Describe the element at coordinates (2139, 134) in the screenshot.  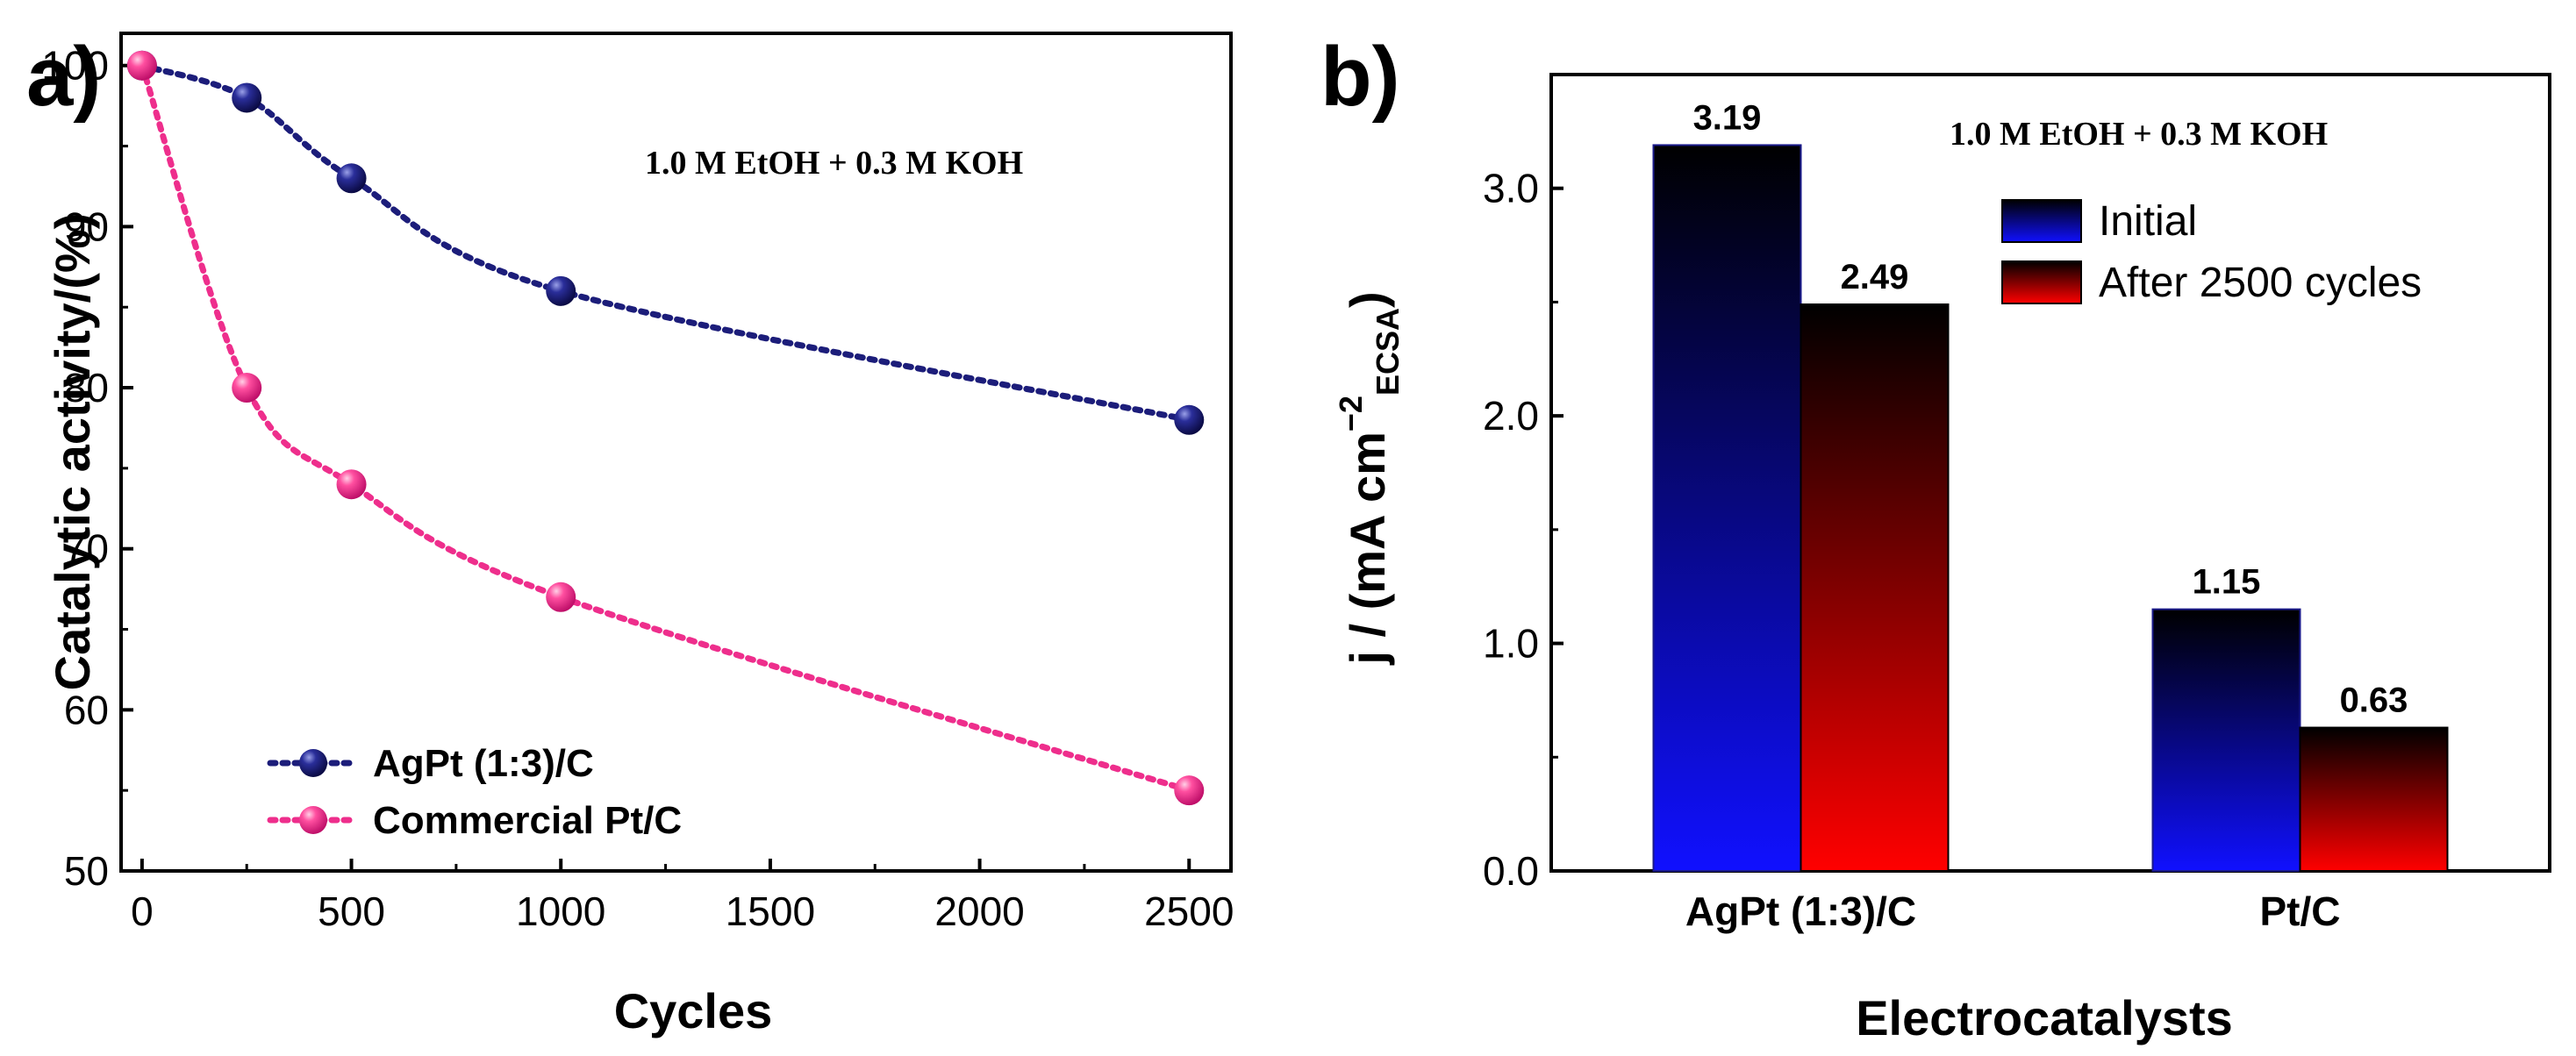
I see `panel-b-annotation: 1.0 M EtOH + 0.3 M KOH` at that location.